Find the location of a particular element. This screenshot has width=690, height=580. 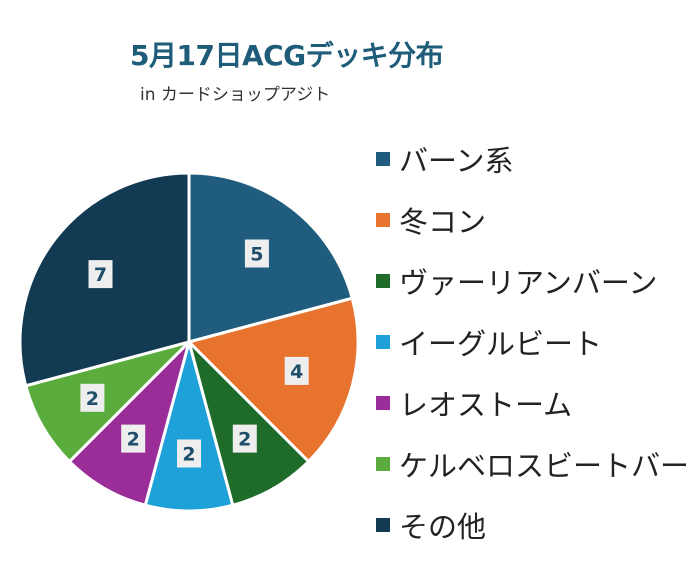

legend-label: バーン系 is located at coordinates (456, 160).